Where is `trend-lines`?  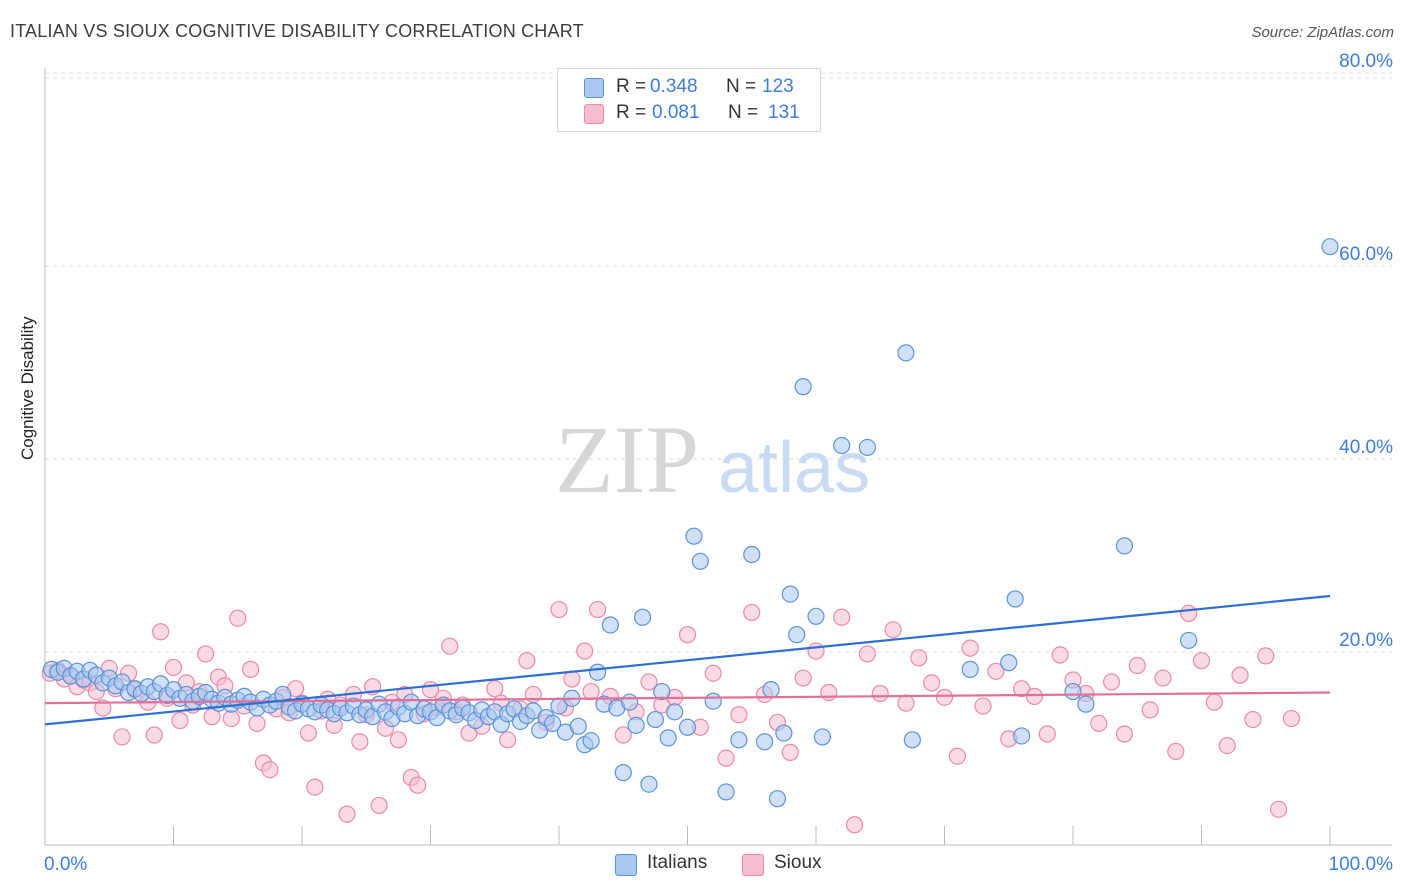 trend-lines is located at coordinates (687, 660).